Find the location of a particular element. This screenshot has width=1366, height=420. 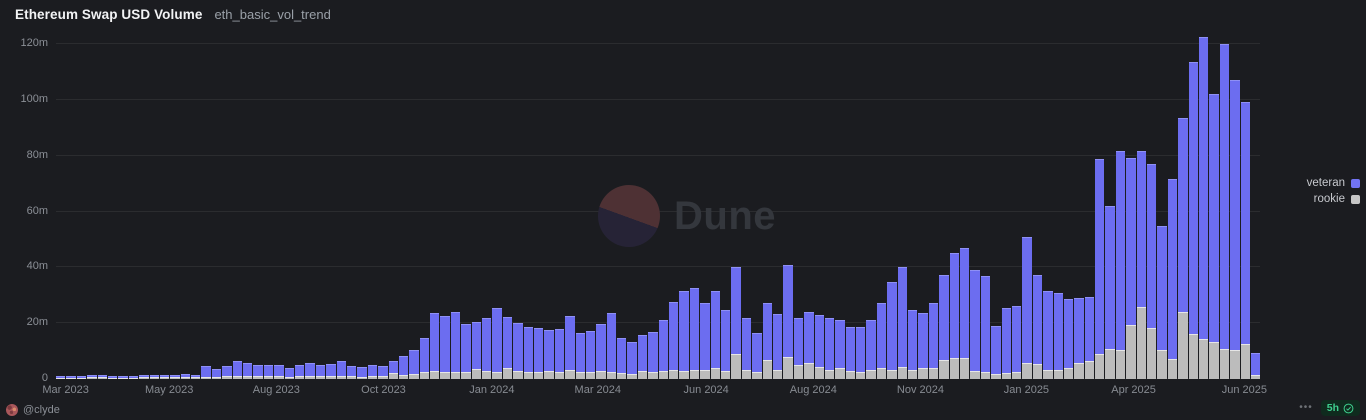

author-handle: @clyde is located at coordinates (41, 410).